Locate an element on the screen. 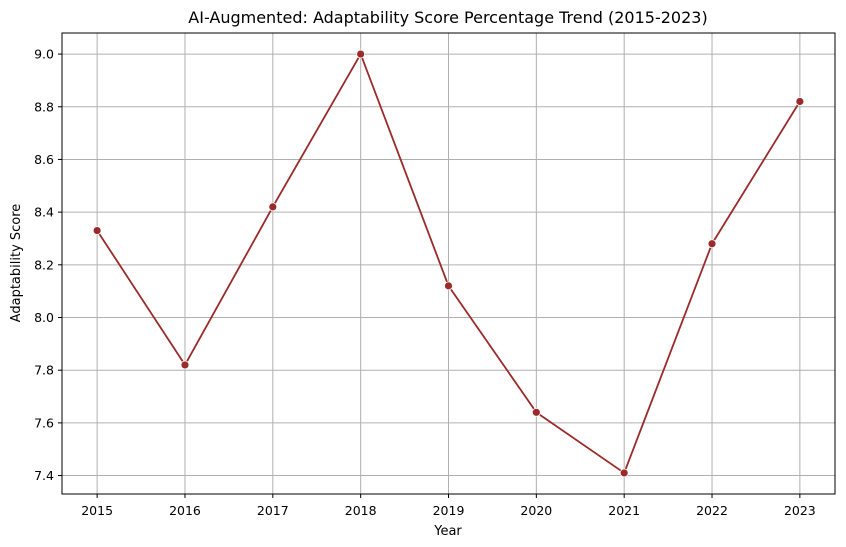  x-tick-label: 2023 is located at coordinates (800, 510).